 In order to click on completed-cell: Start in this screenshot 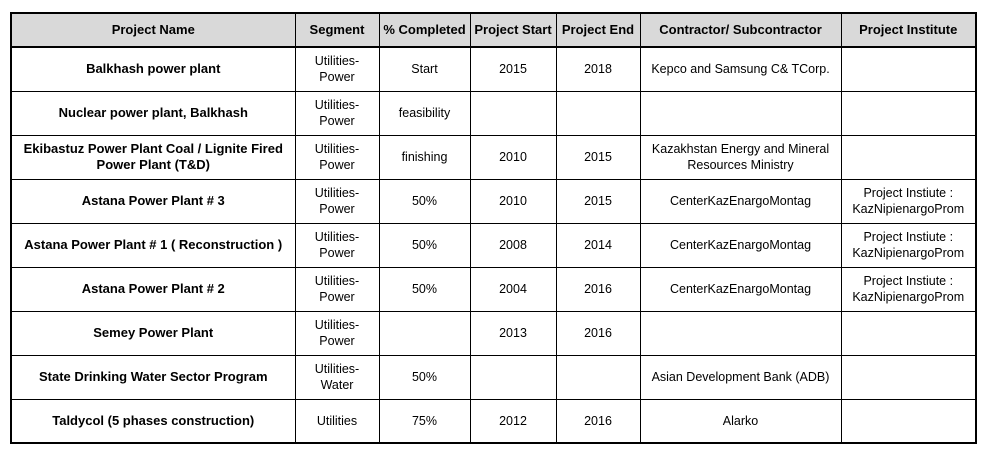, I will do `click(424, 69)`.